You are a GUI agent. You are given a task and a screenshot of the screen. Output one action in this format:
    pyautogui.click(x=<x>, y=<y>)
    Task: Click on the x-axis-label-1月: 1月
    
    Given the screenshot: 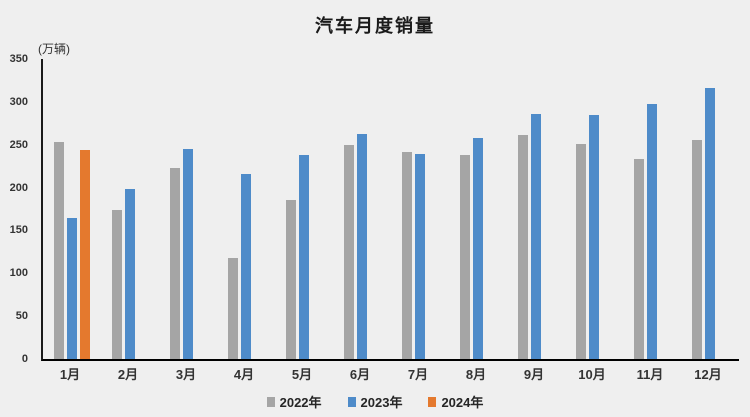 What is the action you would take?
    pyautogui.click(x=70, y=374)
    